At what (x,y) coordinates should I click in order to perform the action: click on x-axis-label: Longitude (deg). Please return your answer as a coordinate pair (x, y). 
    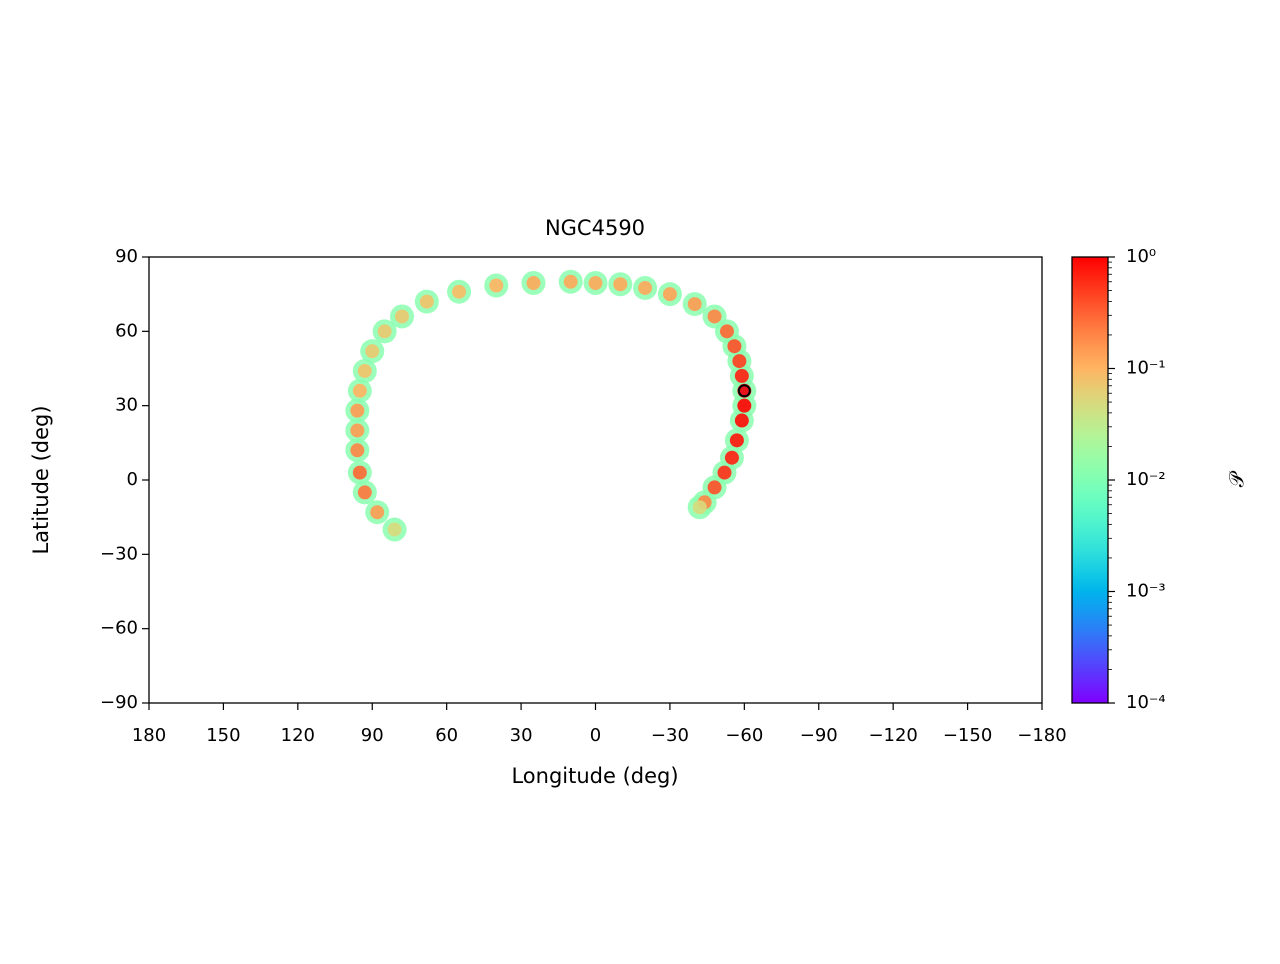
    Looking at the image, I should click on (594, 776).